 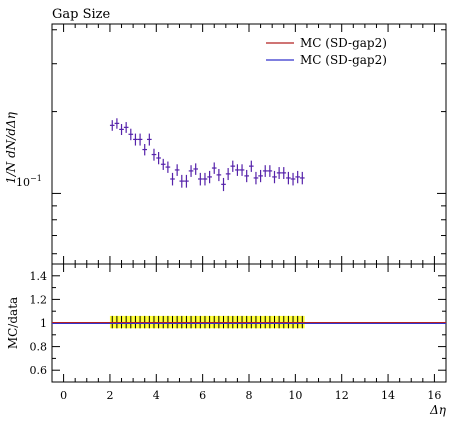 I want to click on x-tick-label: 0, so click(x=63, y=395).